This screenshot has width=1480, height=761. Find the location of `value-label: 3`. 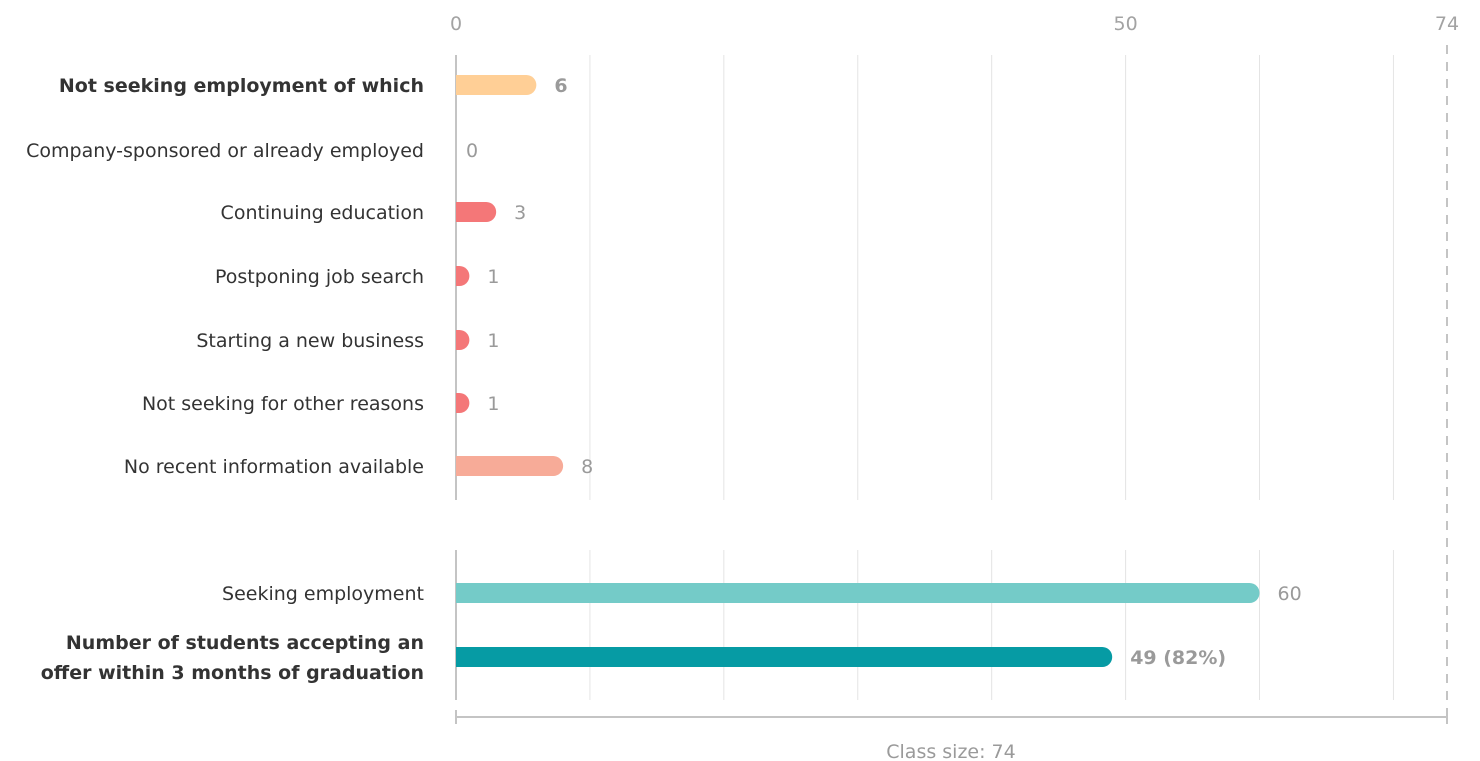

value-label: 3 is located at coordinates (520, 213).